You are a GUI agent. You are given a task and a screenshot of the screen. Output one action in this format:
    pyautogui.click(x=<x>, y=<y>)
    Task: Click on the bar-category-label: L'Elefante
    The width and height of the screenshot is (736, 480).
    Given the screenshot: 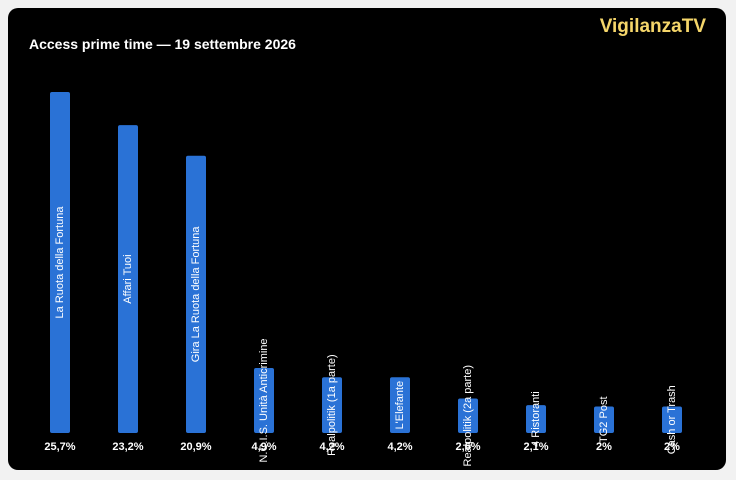 What is the action you would take?
    pyautogui.click(x=400, y=405)
    